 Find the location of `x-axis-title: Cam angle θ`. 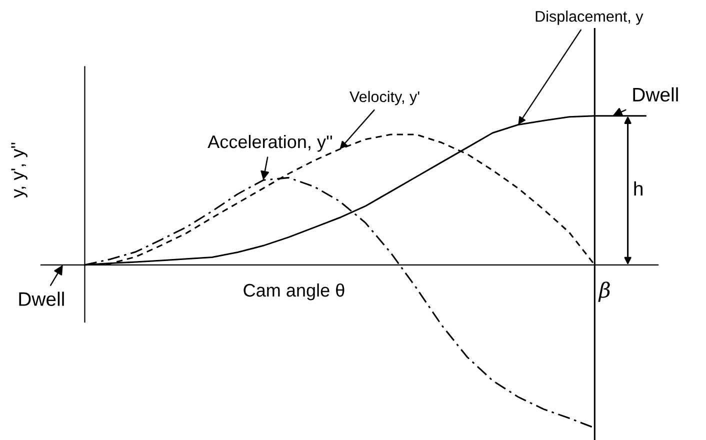

x-axis-title: Cam angle θ is located at coordinates (294, 291).